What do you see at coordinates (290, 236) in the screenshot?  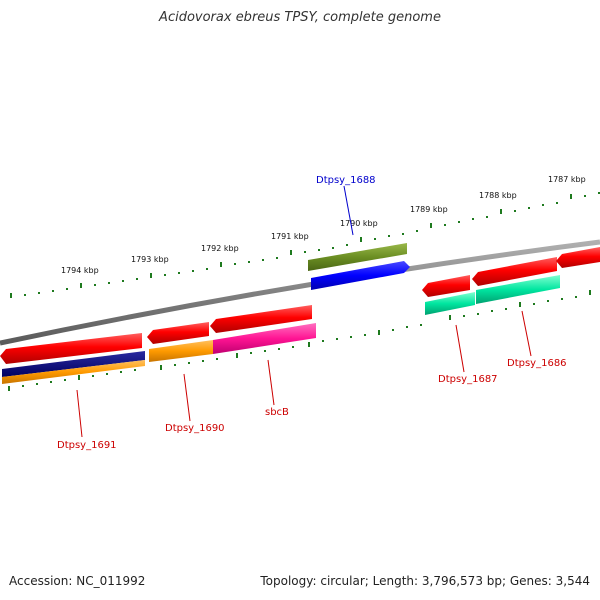 I see `scale-label-1791: 1791 kbp` at bounding box center [290, 236].